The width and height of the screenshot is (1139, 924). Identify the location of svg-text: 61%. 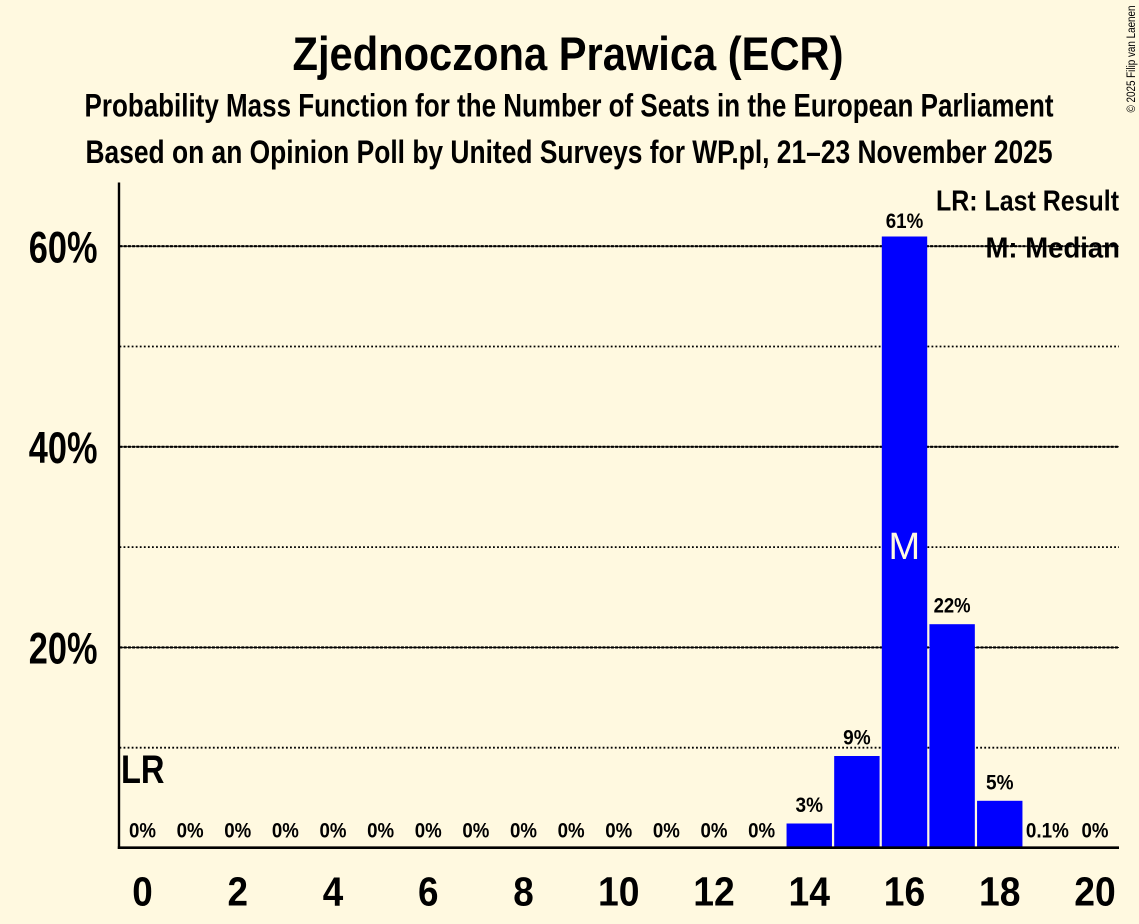
(905, 221).